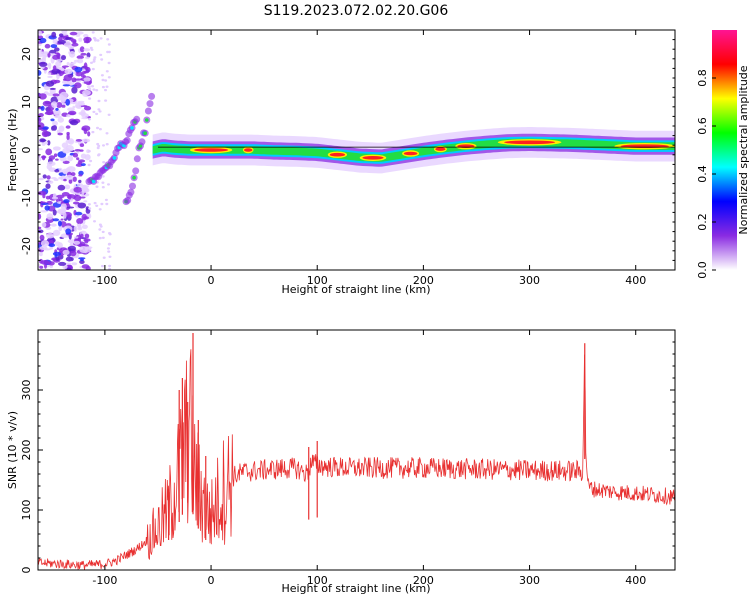 The image size is (750, 600). I want to click on track-blob, so click(152, 96).